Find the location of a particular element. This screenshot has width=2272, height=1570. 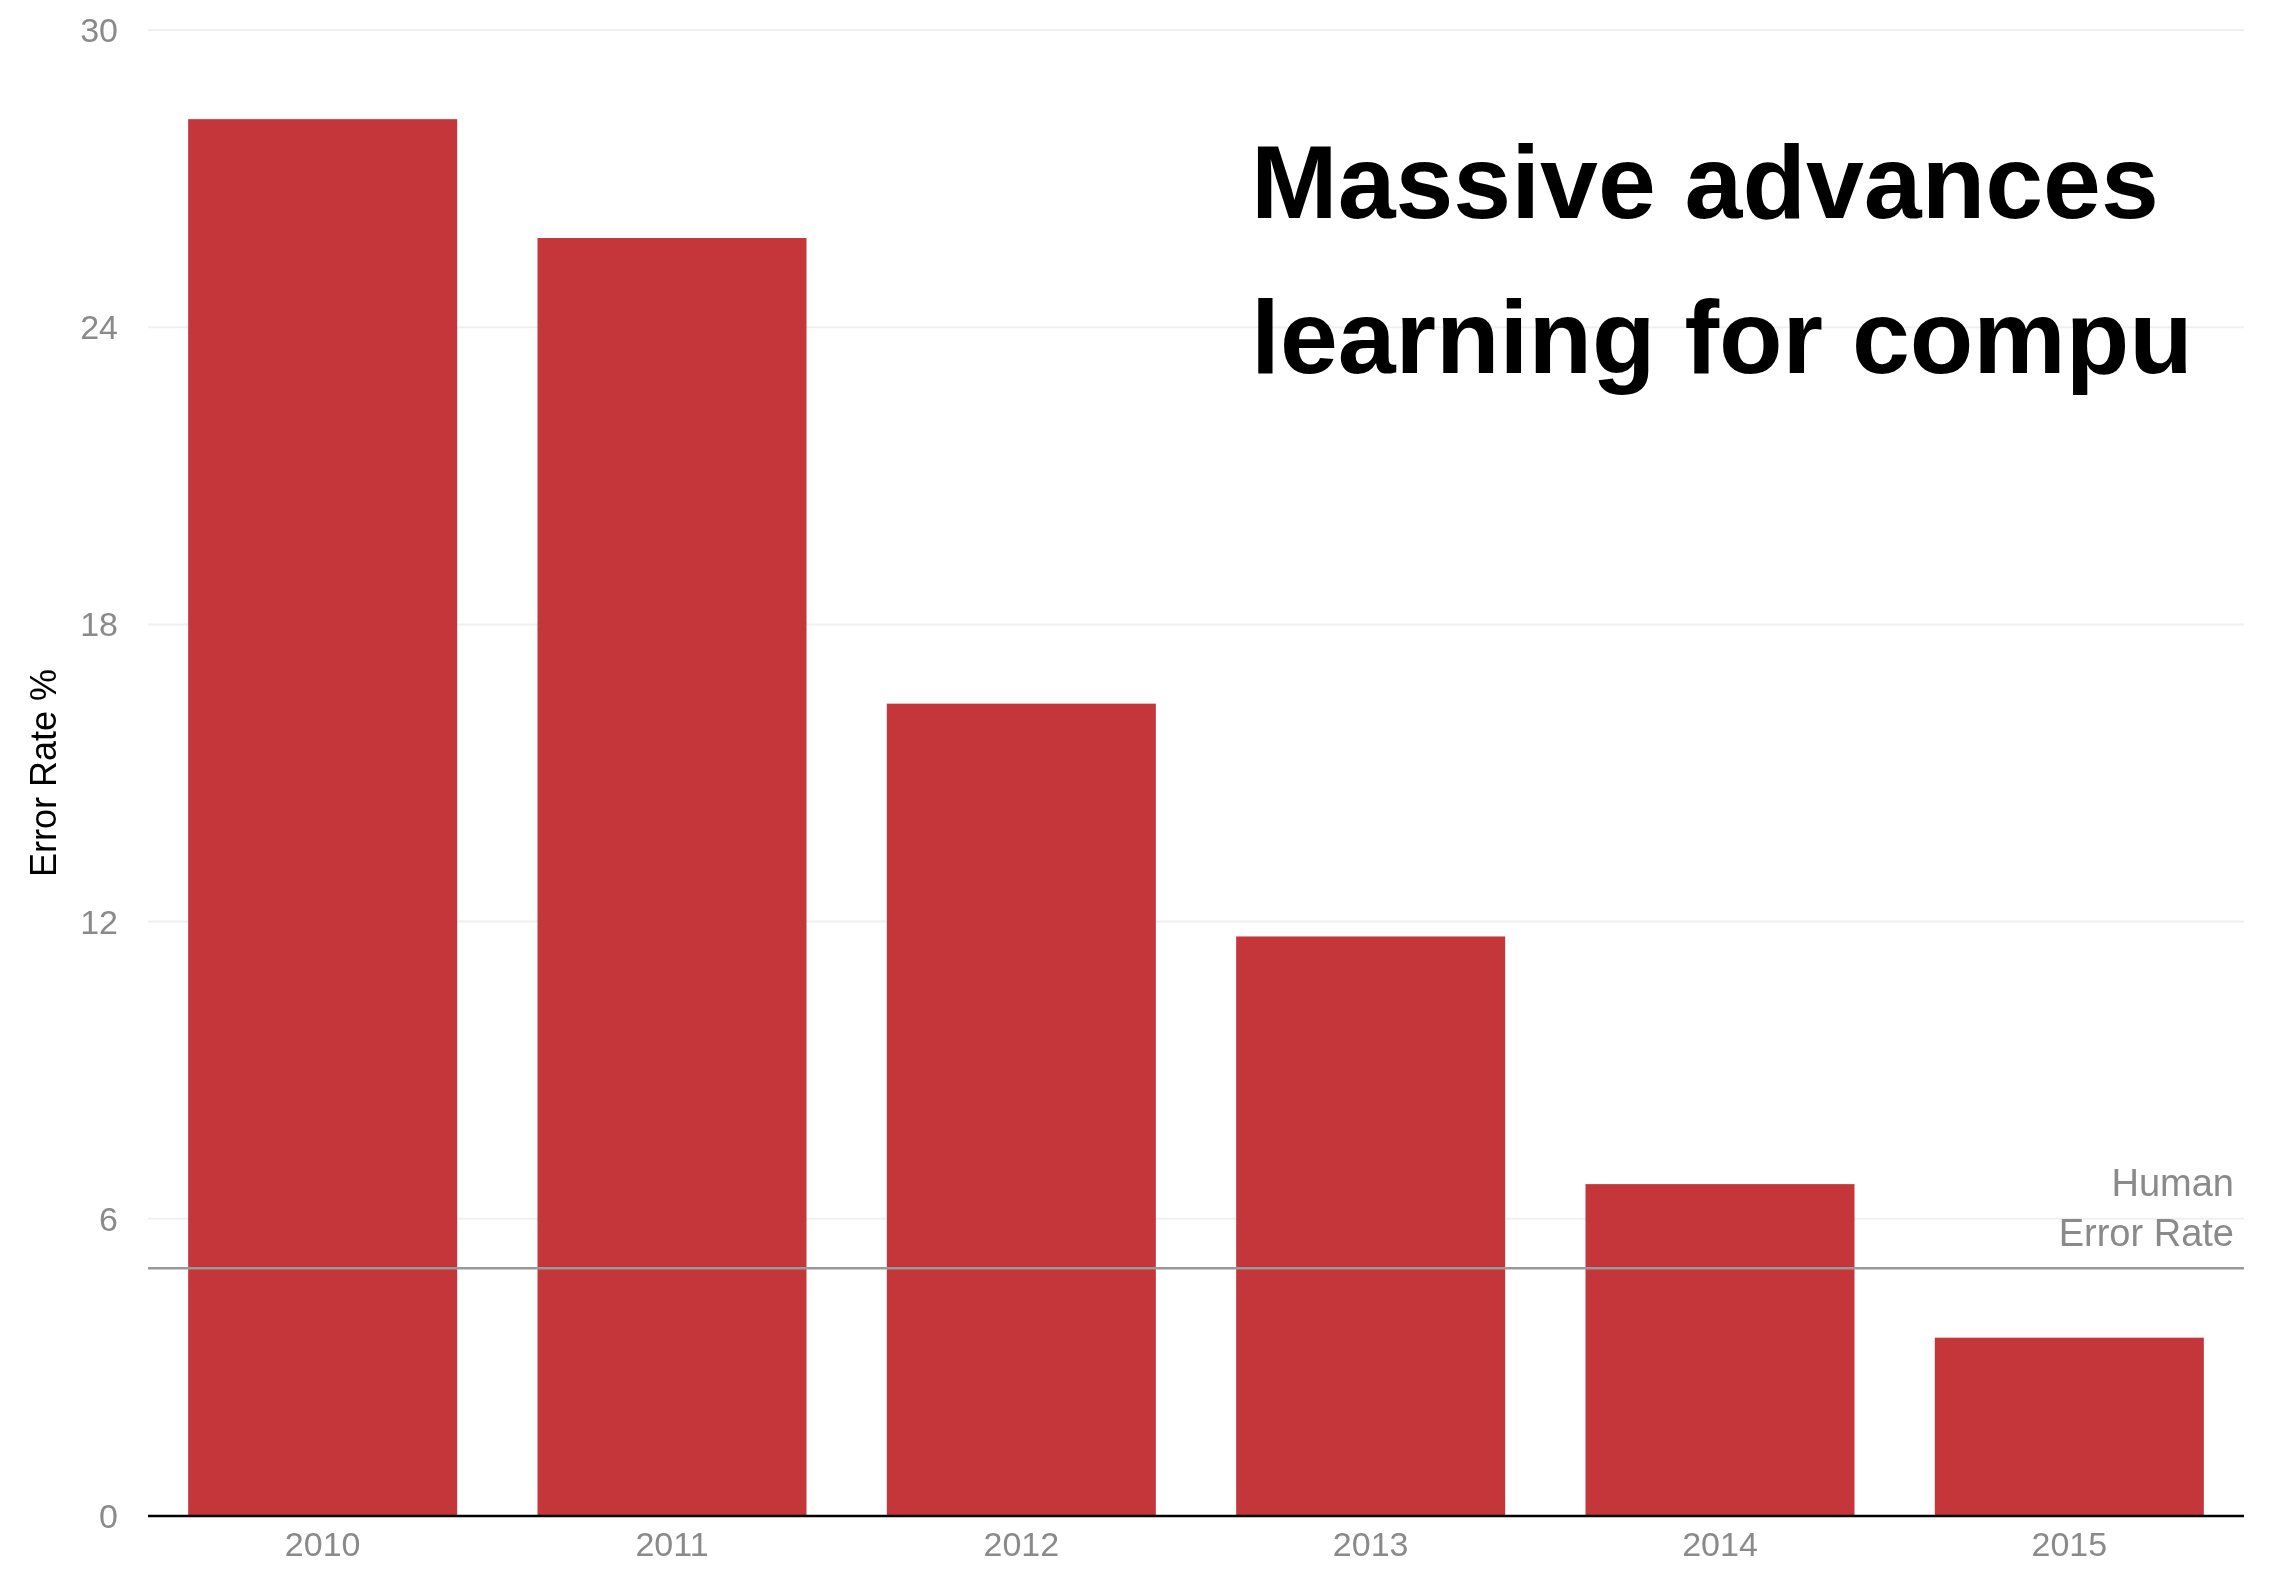

x-tick-label: 2012 is located at coordinates (1021, 1544).